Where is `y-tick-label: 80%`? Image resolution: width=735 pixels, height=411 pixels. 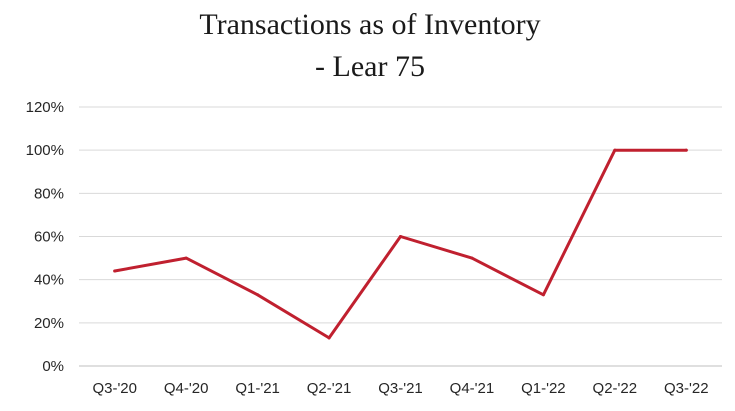 y-tick-label: 80% is located at coordinates (49, 193).